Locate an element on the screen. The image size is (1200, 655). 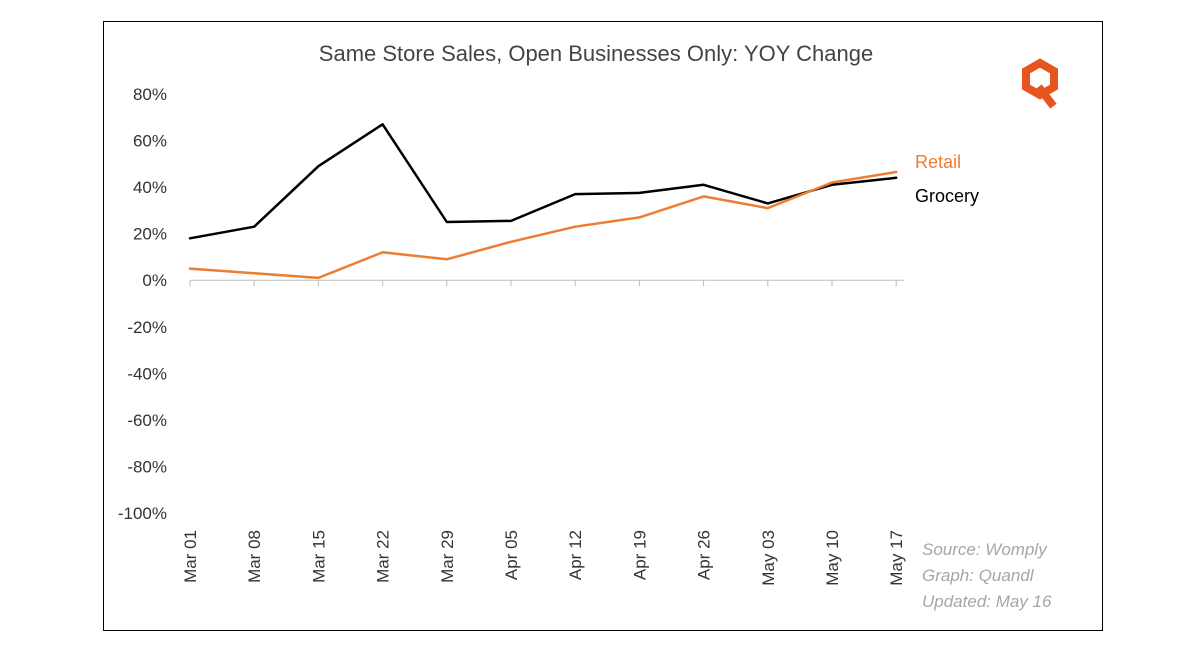
x-tick-label: Apr 12 is located at coordinates (575, 555).